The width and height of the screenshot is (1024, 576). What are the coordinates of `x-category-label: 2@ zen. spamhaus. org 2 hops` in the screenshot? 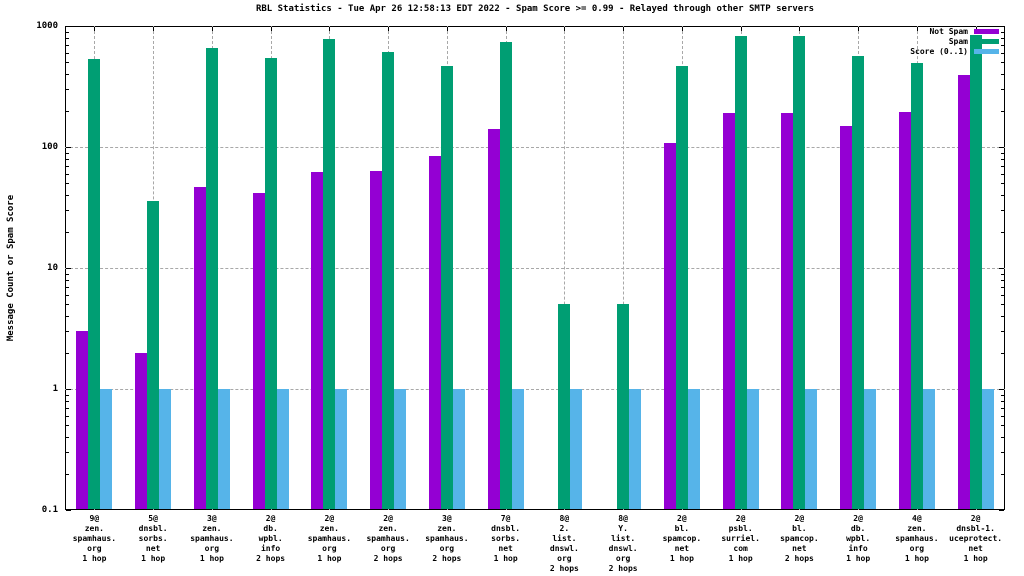 It's located at (388, 538).